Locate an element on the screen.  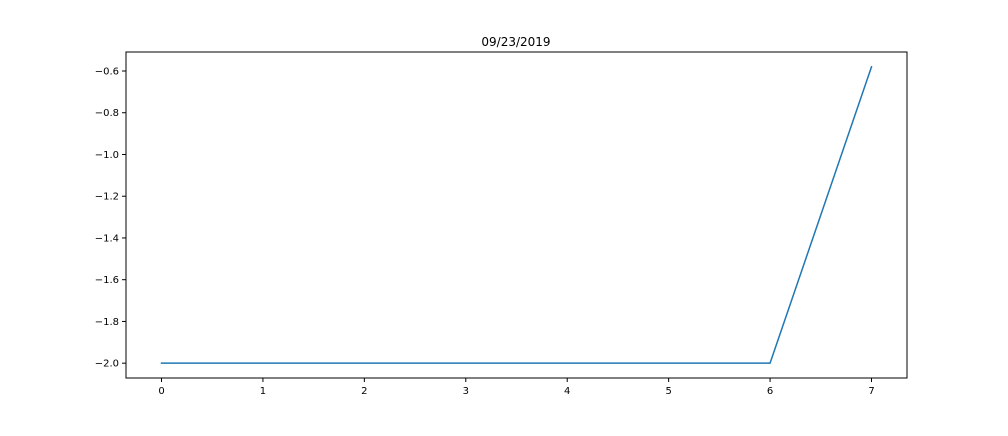
y-tick-label: −1.4 is located at coordinates (107, 238).